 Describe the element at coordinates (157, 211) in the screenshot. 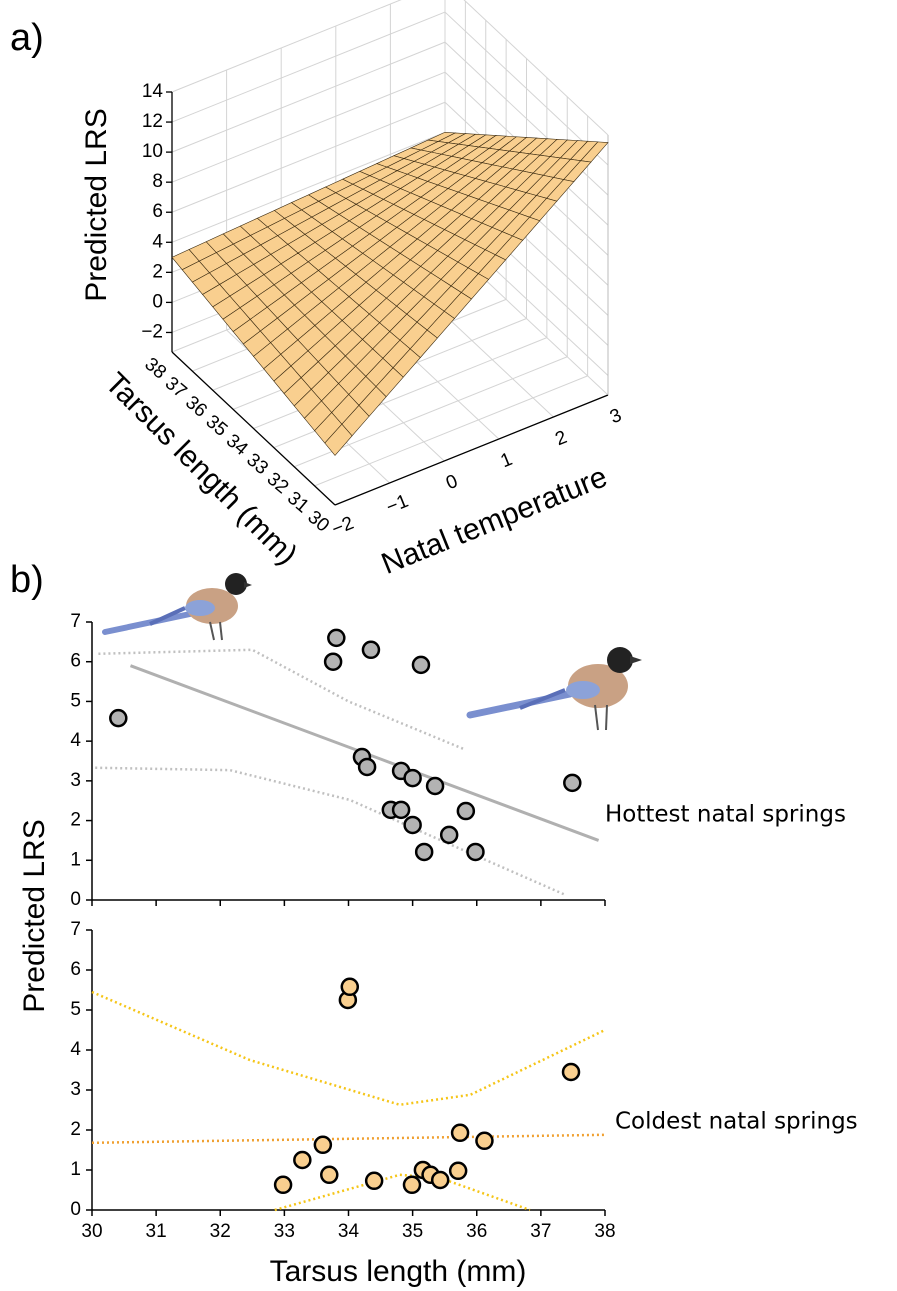

I see `z-tick-label: 6` at that location.